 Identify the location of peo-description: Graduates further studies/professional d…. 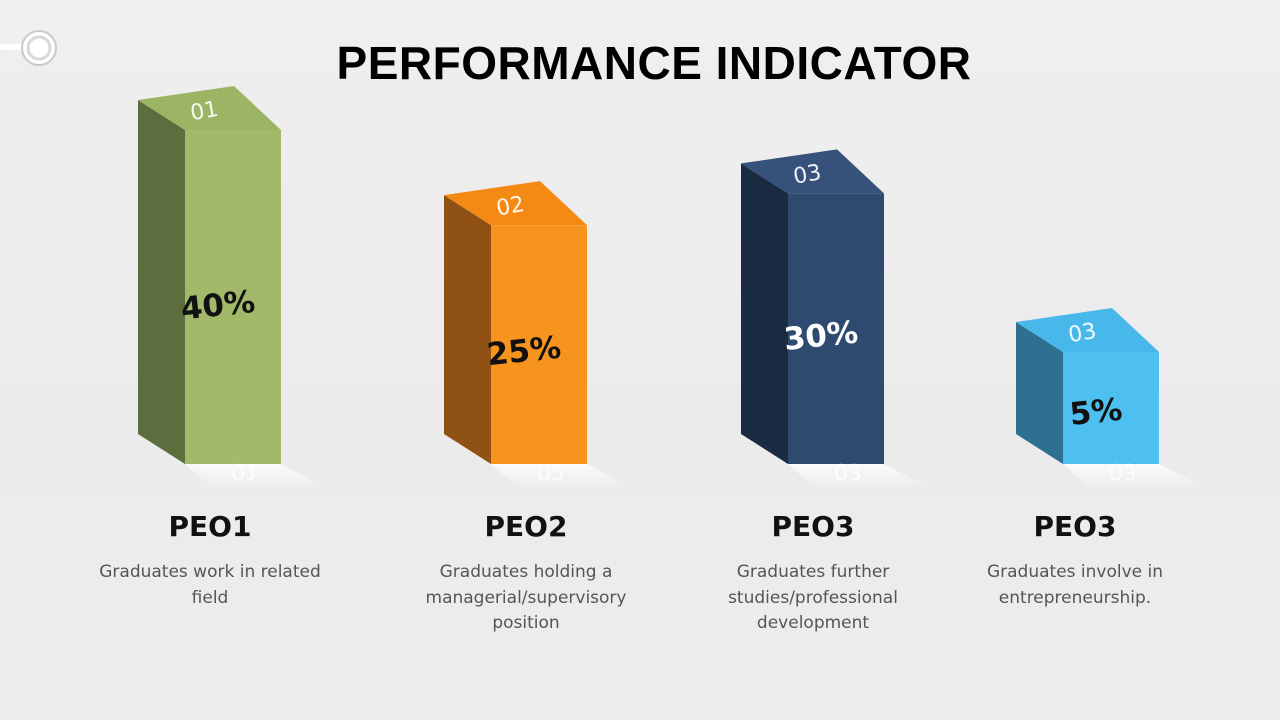
(813, 598).